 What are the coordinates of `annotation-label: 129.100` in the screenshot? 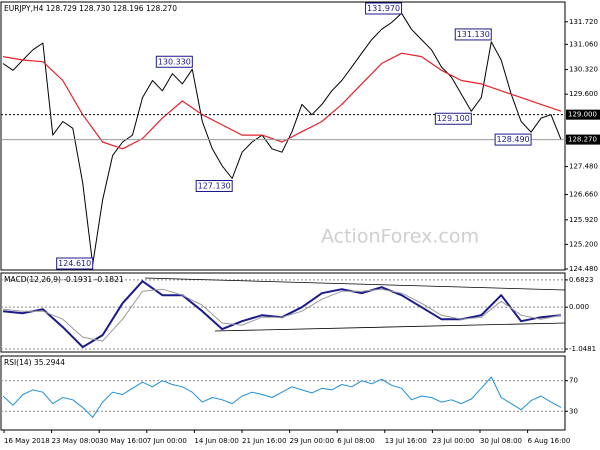 It's located at (453, 118).